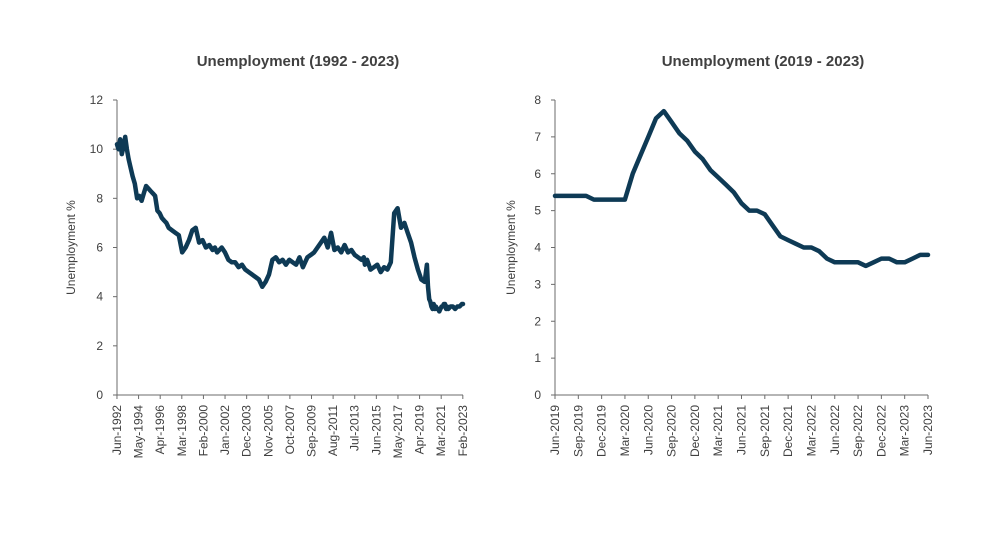 The width and height of the screenshot is (1000, 536). I want to click on chart-2019-x-tick-label: Jun-2022, so click(835, 430).